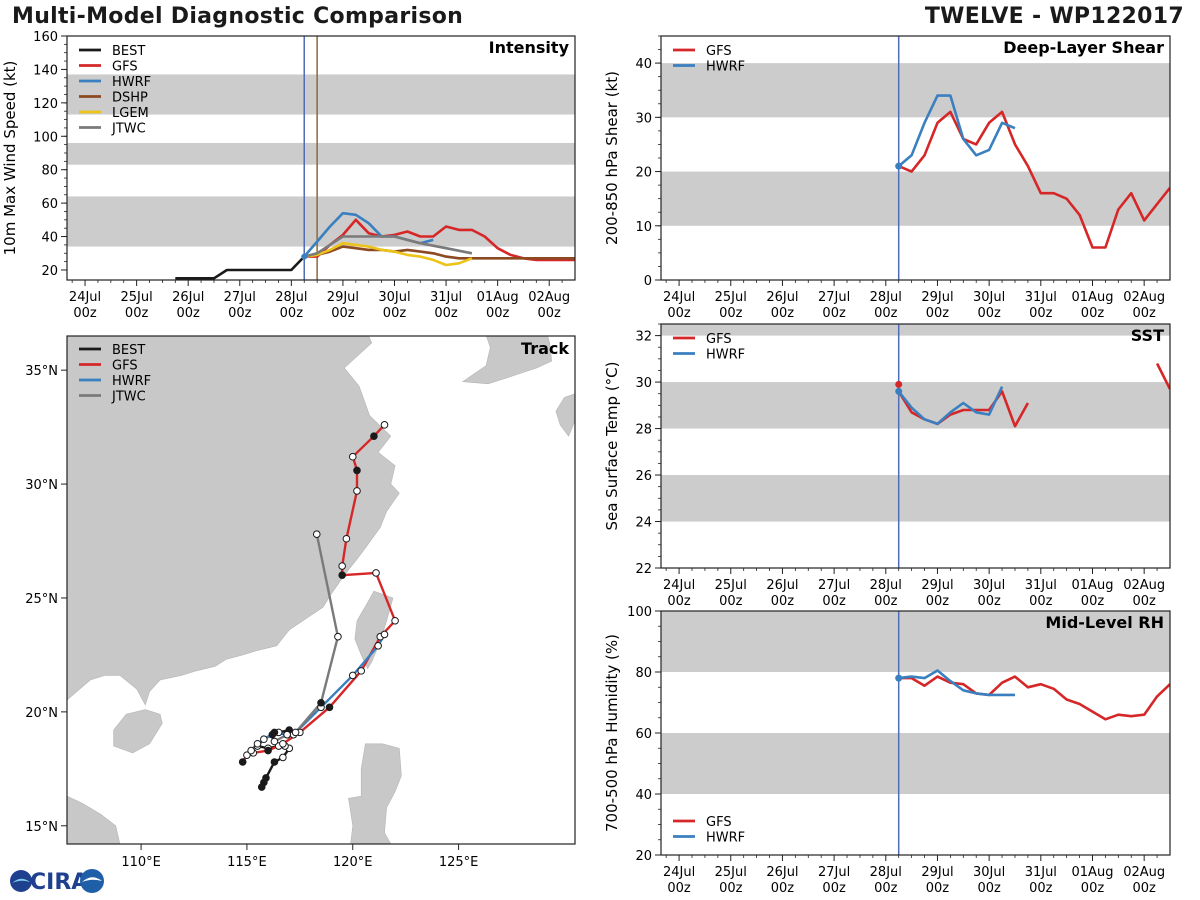 The height and width of the screenshot is (900, 1200). What do you see at coordinates (731, 297) in the screenshot?
I see `shear-xtick-label-date: 25Jul` at bounding box center [731, 297].